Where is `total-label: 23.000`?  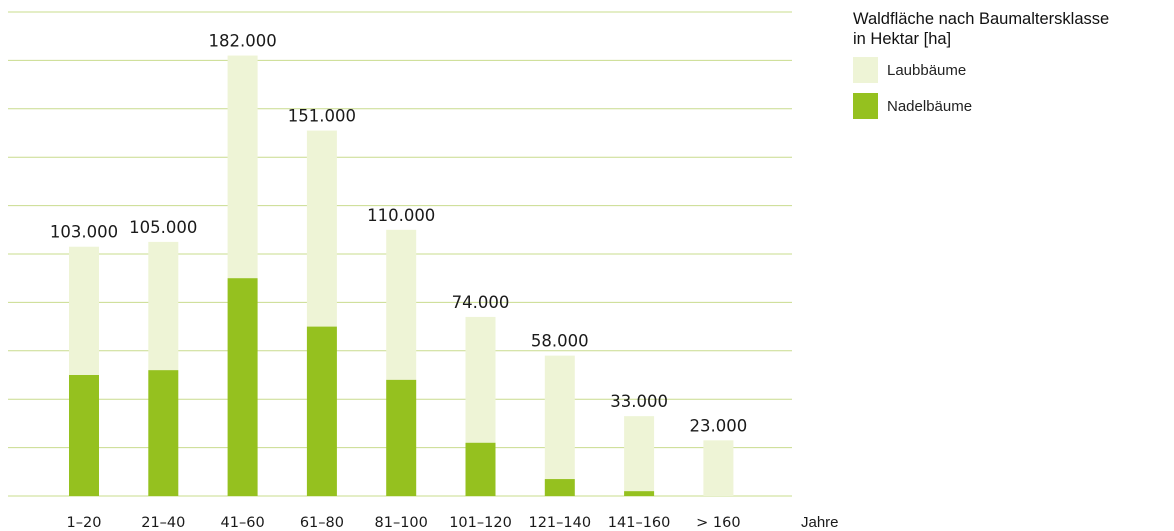 total-label: 23.000 is located at coordinates (719, 425).